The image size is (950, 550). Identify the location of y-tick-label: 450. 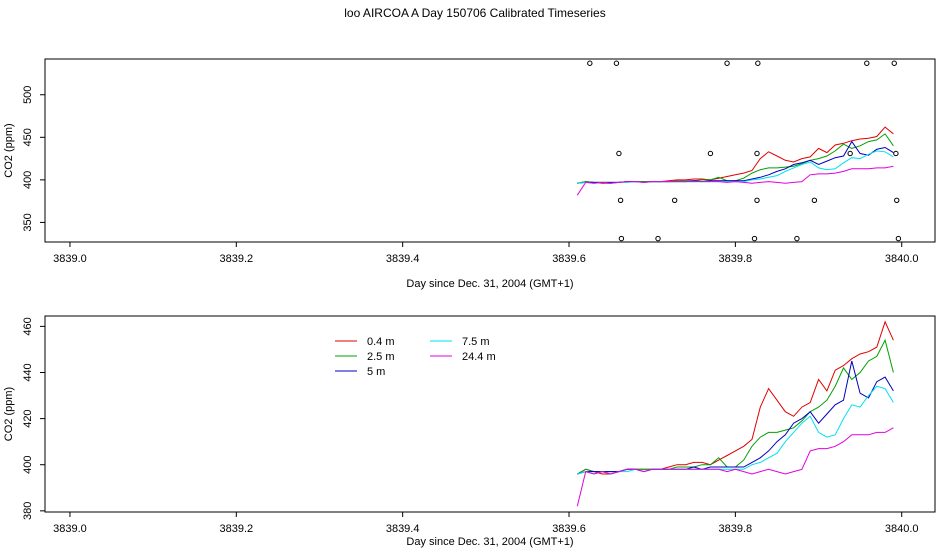
(28, 137).